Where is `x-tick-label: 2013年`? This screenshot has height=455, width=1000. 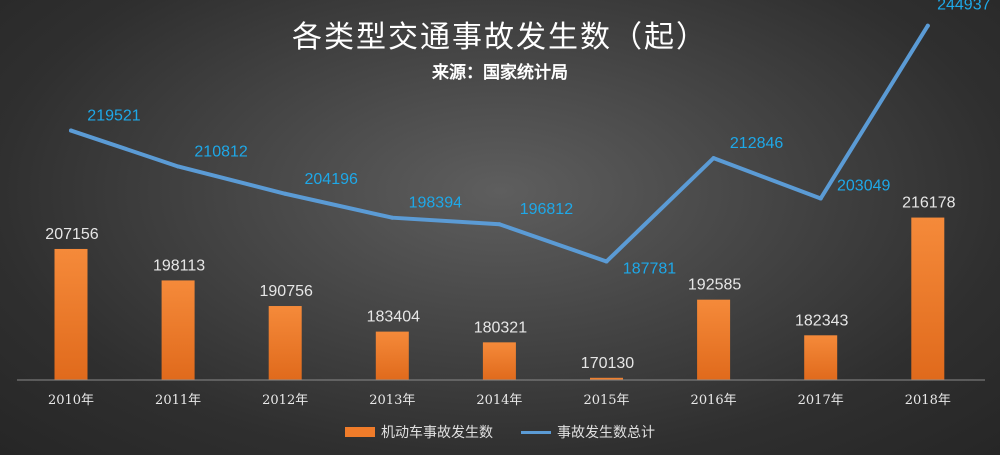 x-tick-label: 2013年 is located at coordinates (392, 400).